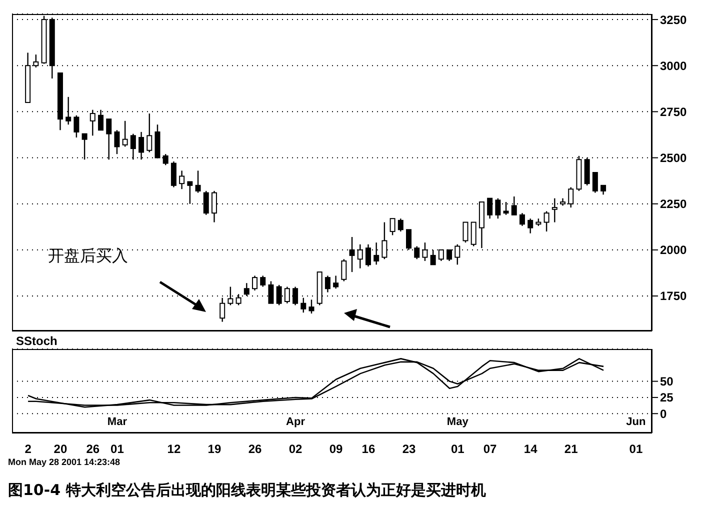 This screenshot has width=720, height=512. I want to click on x-tick-label: 09, so click(336, 449).